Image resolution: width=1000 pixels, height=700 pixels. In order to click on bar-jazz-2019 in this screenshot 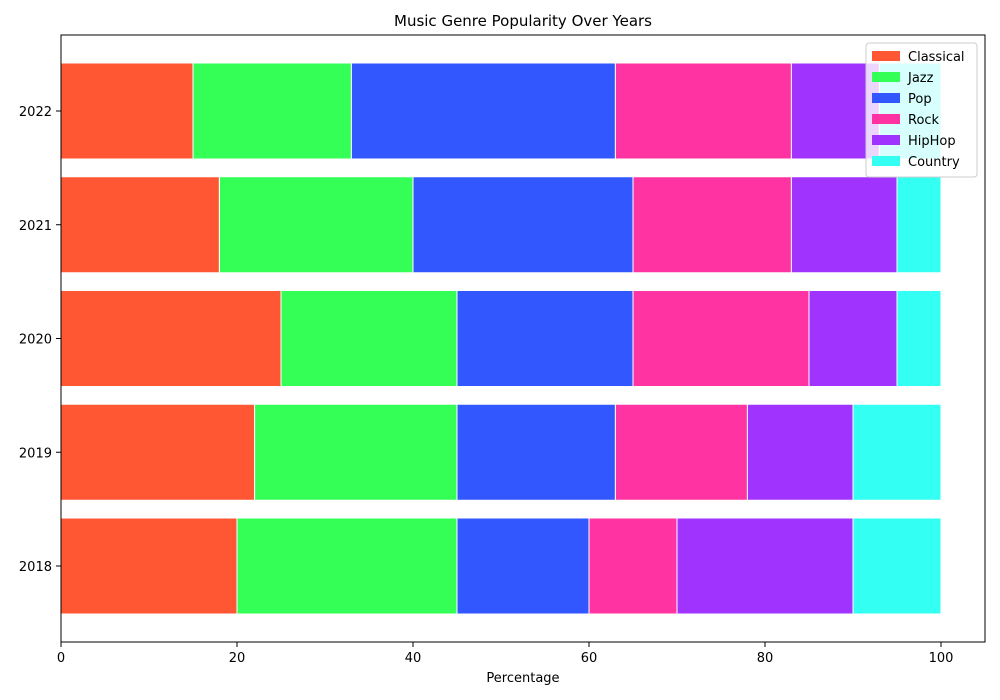, I will do `click(356, 452)`.